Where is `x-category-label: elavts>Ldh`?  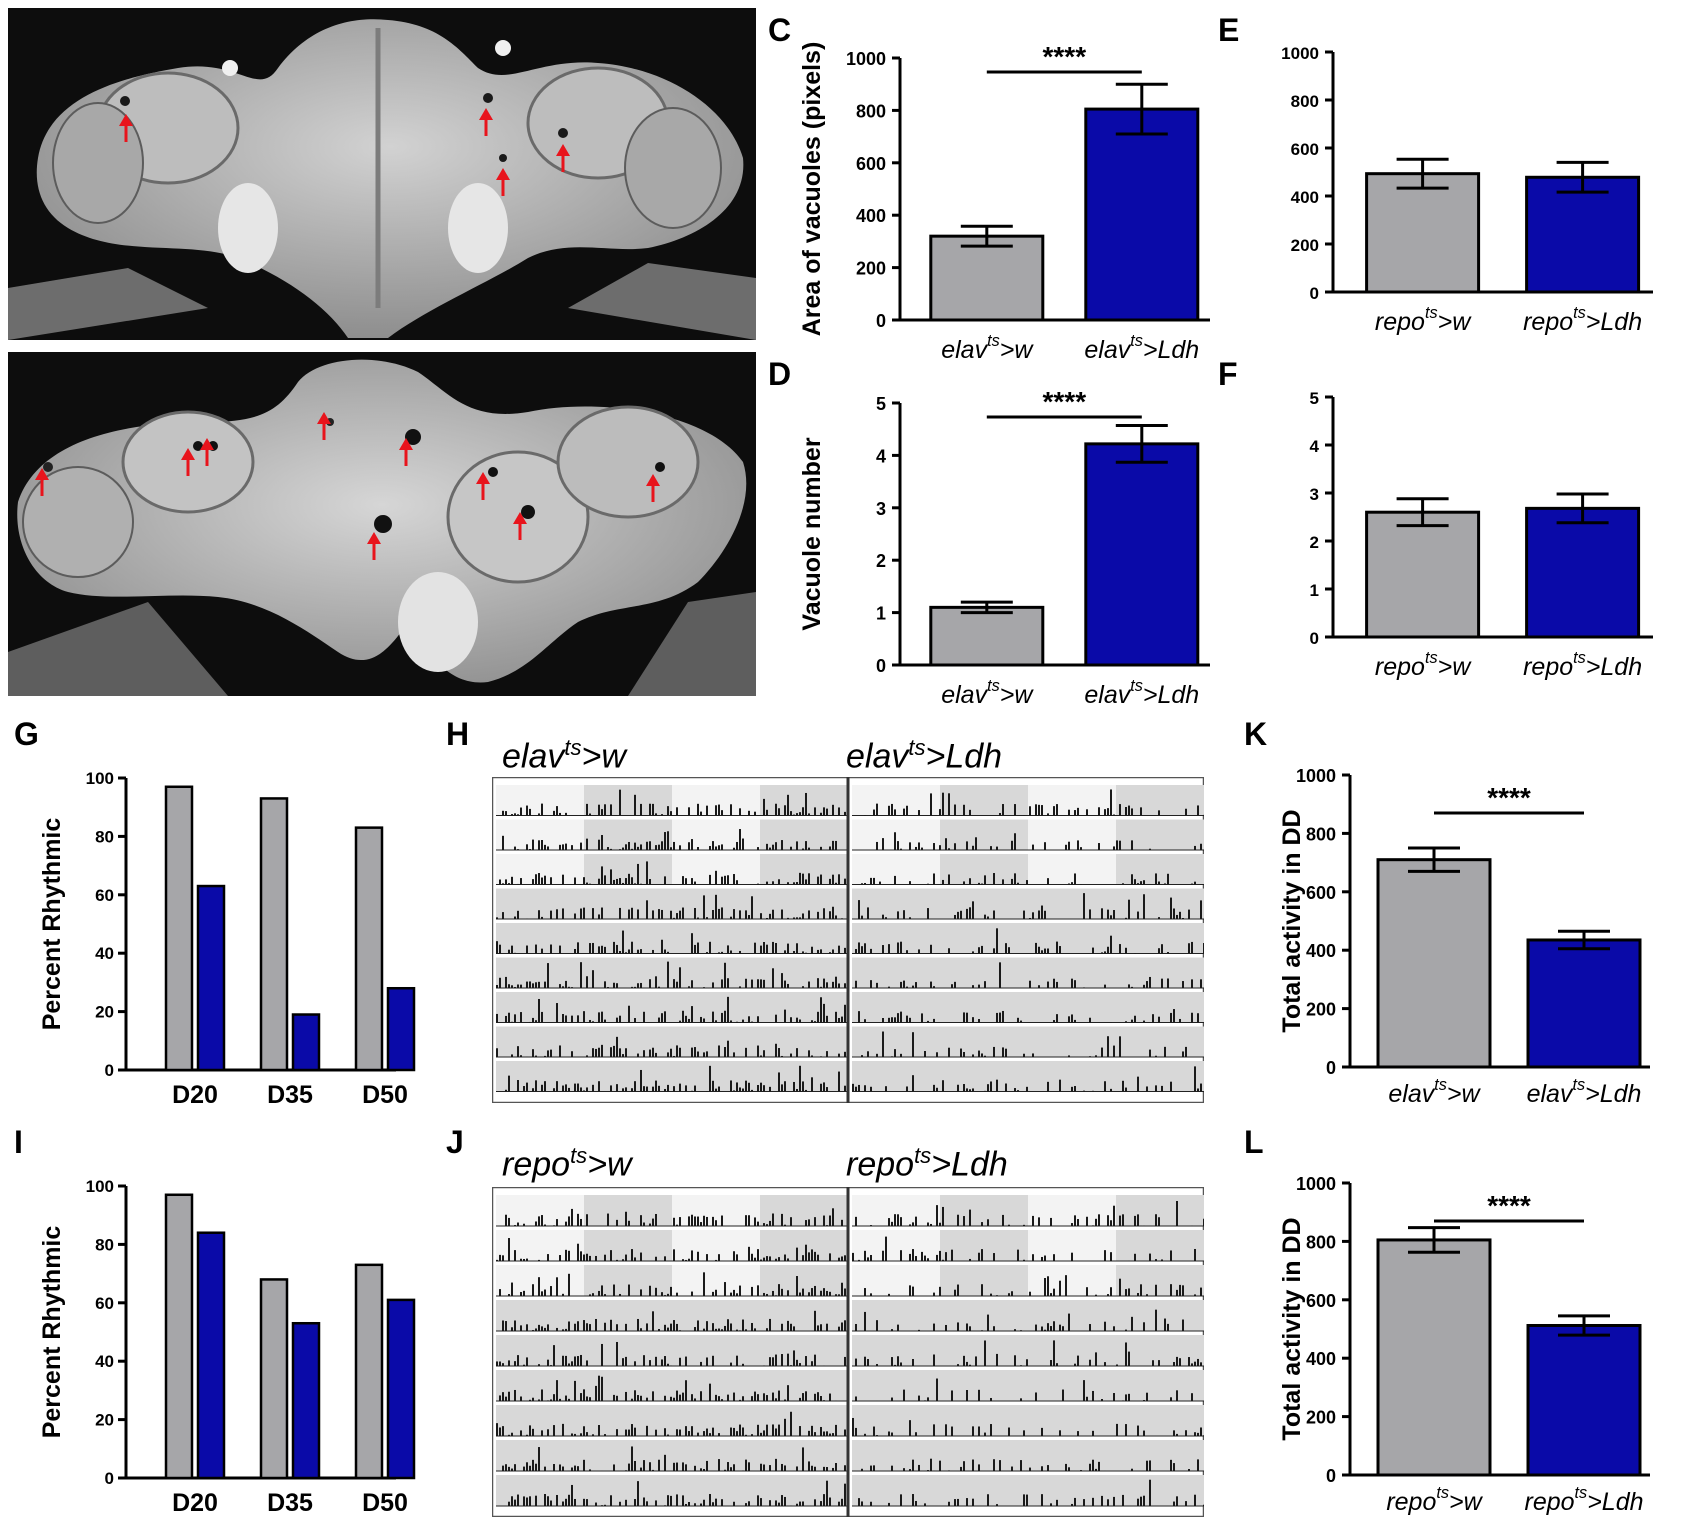
x-category-label: elavts>Ldh is located at coordinates (1584, 1092).